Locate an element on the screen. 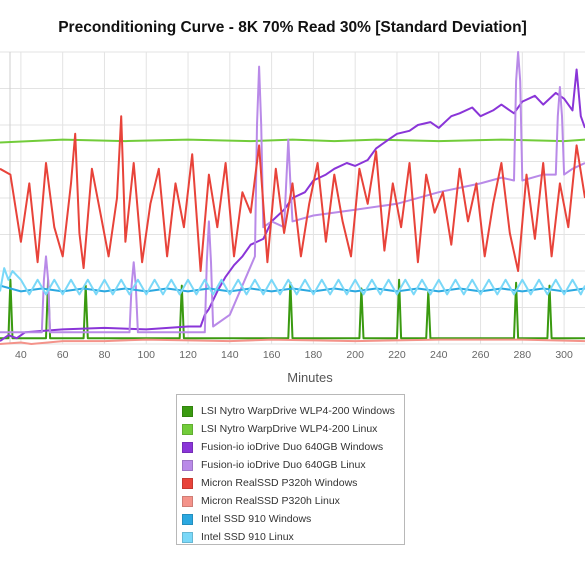 The height and width of the screenshot is (568, 585). x-tick-label: 240 is located at coordinates (439, 355).